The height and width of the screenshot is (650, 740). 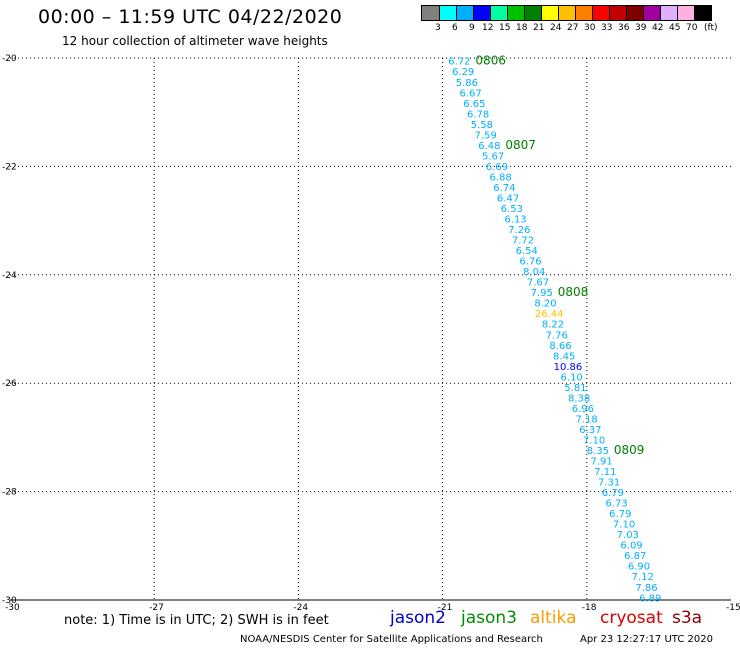 What do you see at coordinates (489, 618) in the screenshot?
I see `legend-jason3: jason3` at bounding box center [489, 618].